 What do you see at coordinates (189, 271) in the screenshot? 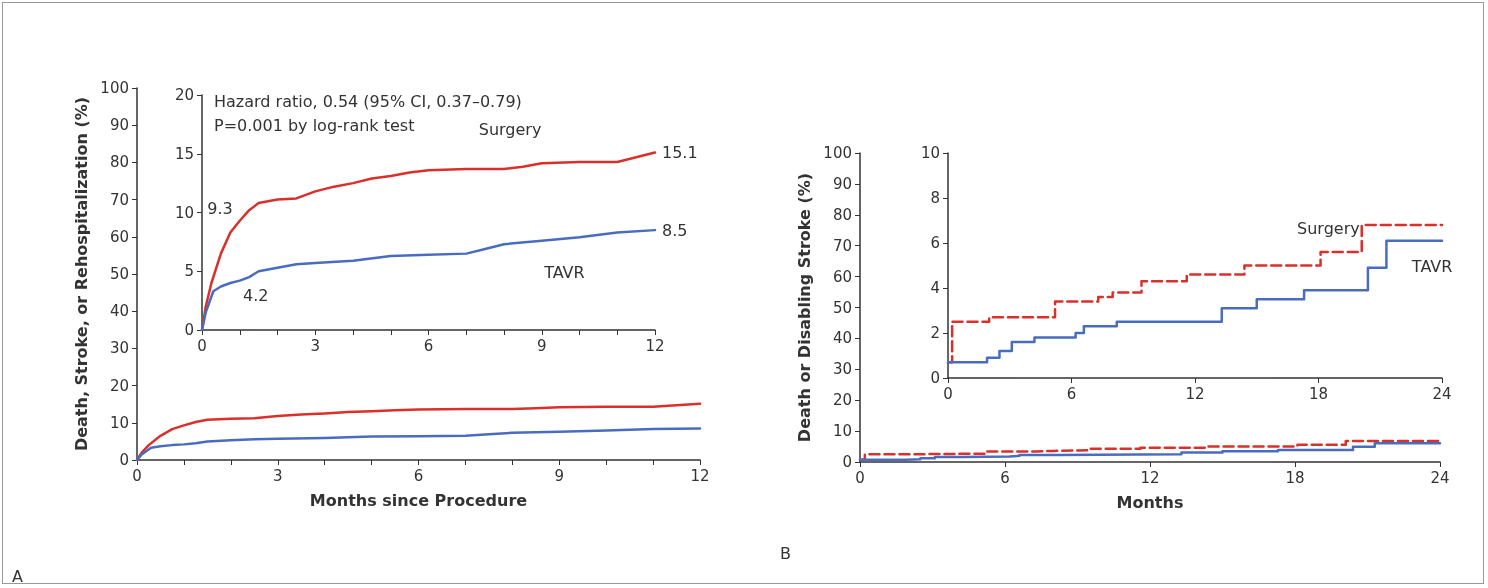
I see `y-tick-label: 5` at bounding box center [189, 271].